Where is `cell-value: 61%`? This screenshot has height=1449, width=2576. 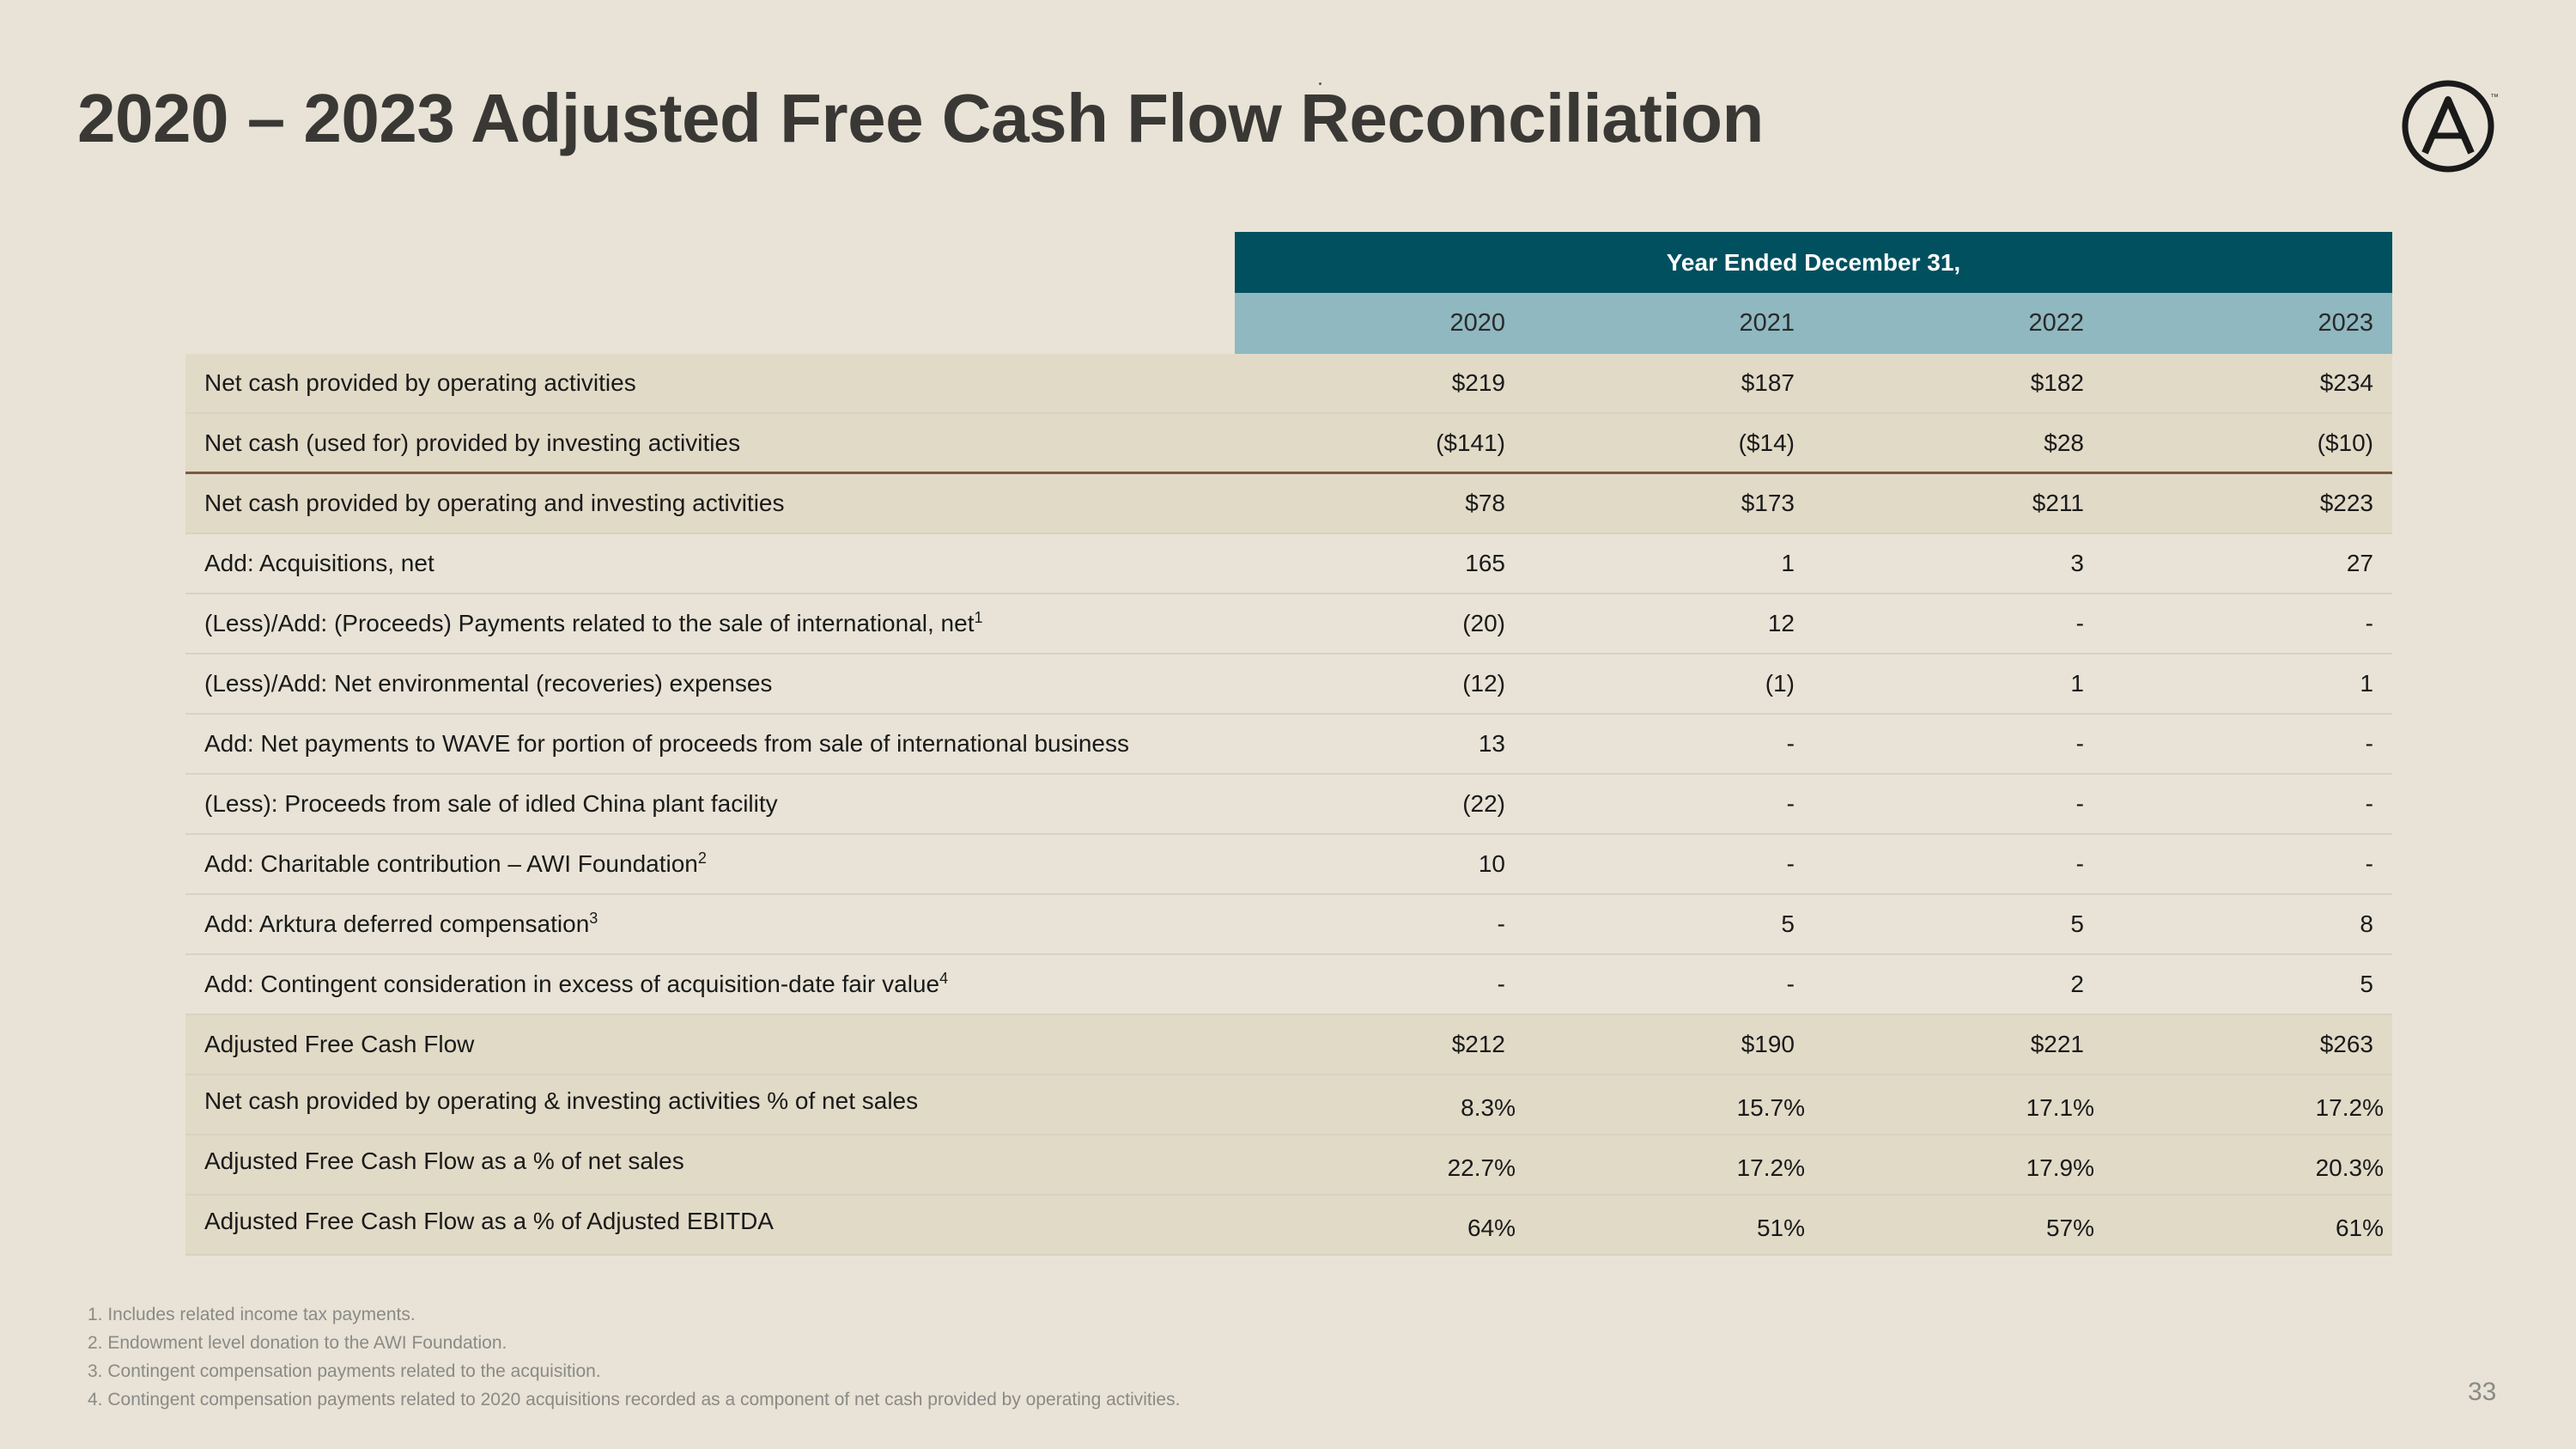 cell-value: 61% is located at coordinates (2360, 1228).